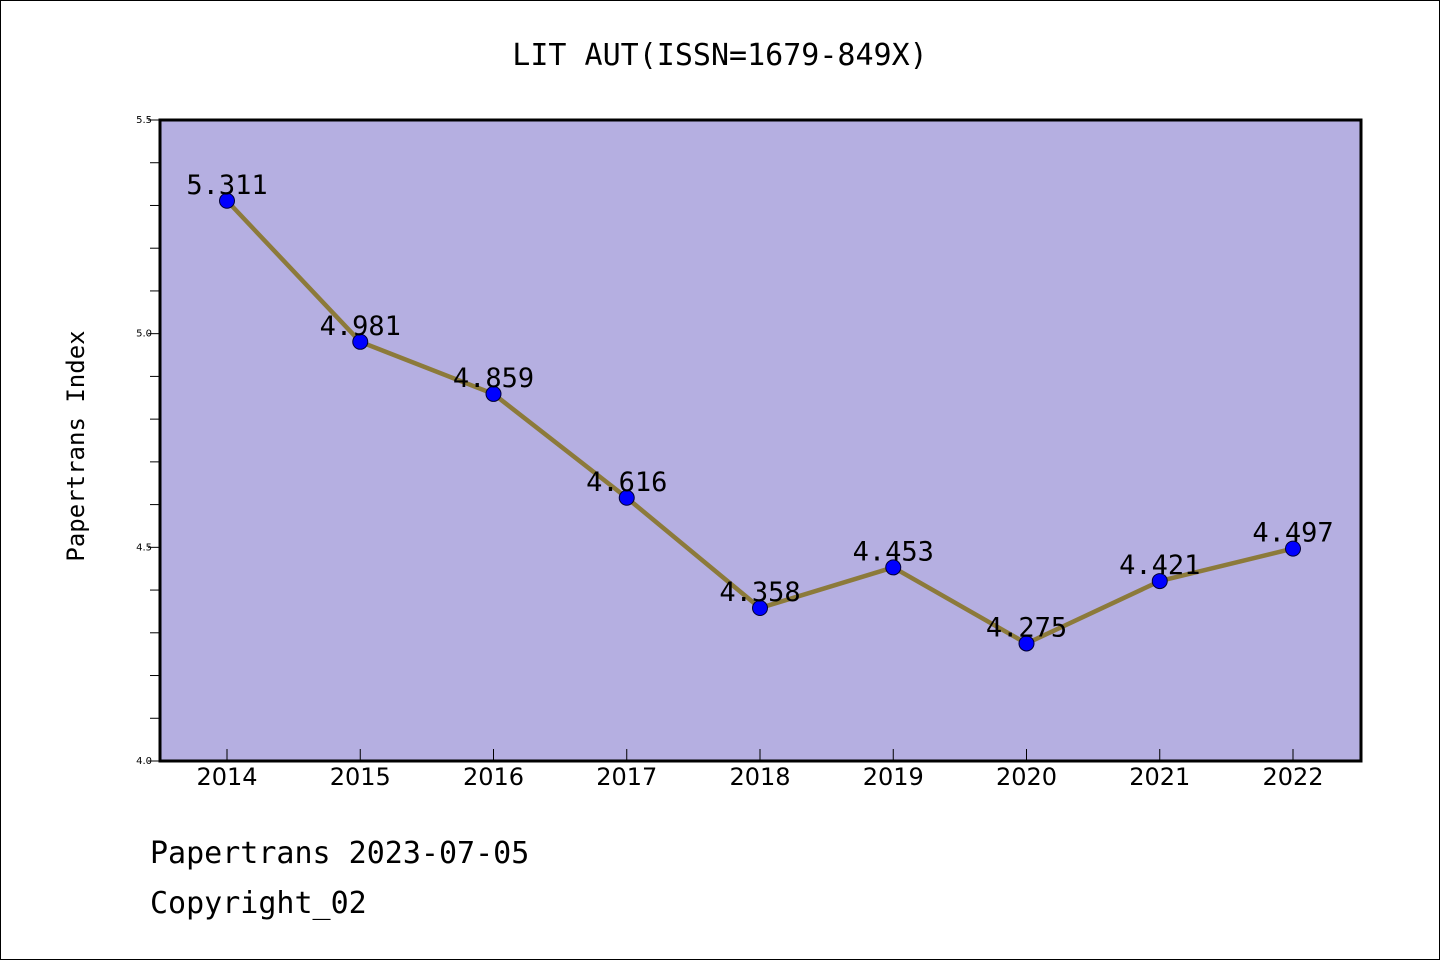 The image size is (1440, 960). What do you see at coordinates (144, 334) in the screenshot?
I see `y-tick-label: 5.0` at bounding box center [144, 334].